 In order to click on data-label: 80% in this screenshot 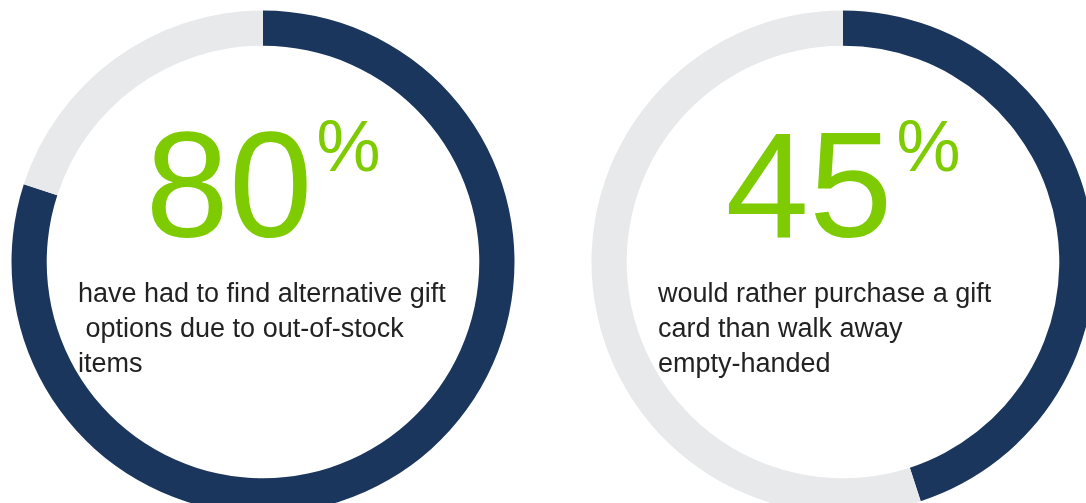, I will do `click(263, 185)`.